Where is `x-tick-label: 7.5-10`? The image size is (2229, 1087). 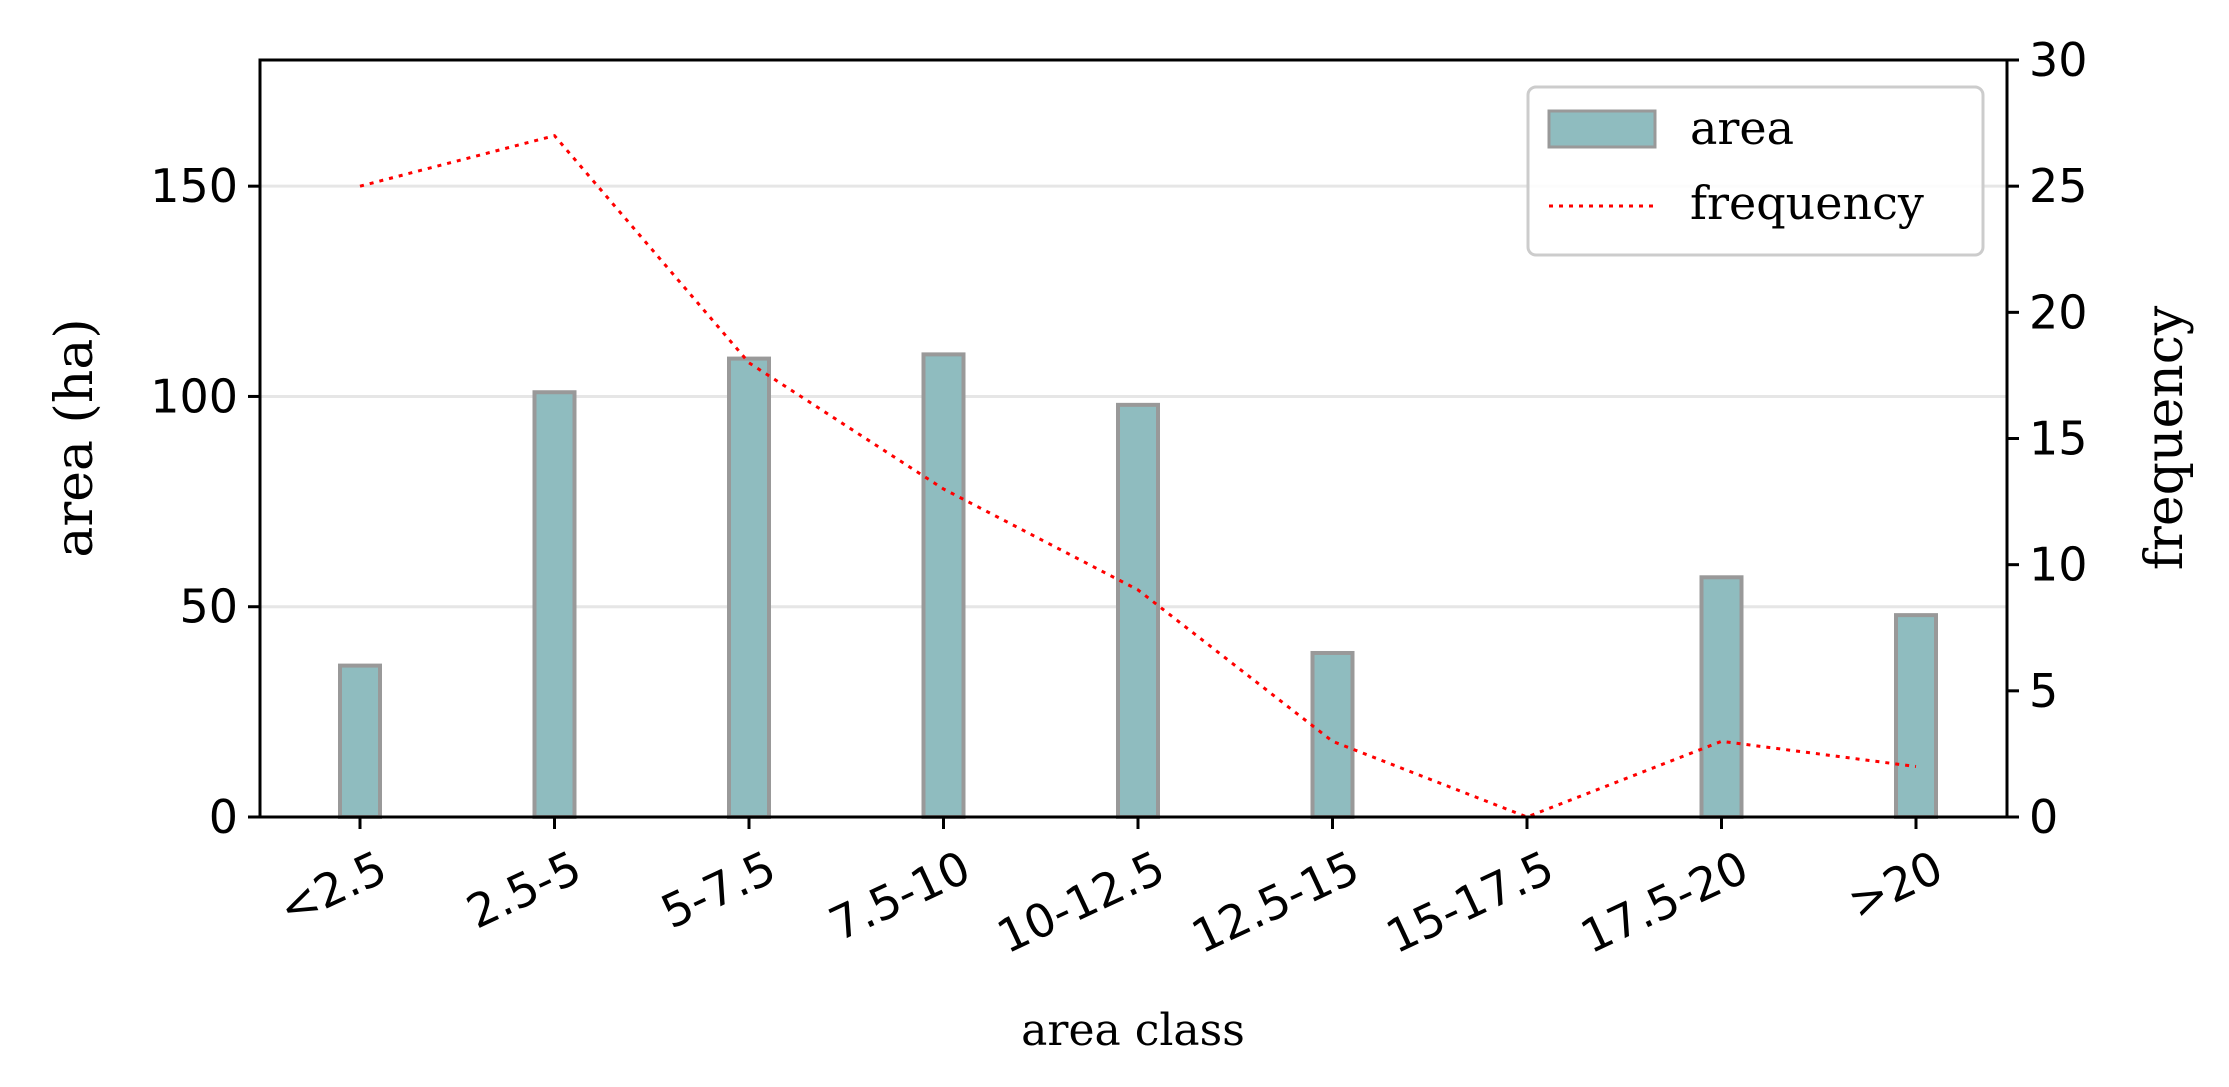 x-tick-label: 7.5-10 is located at coordinates (899, 896).